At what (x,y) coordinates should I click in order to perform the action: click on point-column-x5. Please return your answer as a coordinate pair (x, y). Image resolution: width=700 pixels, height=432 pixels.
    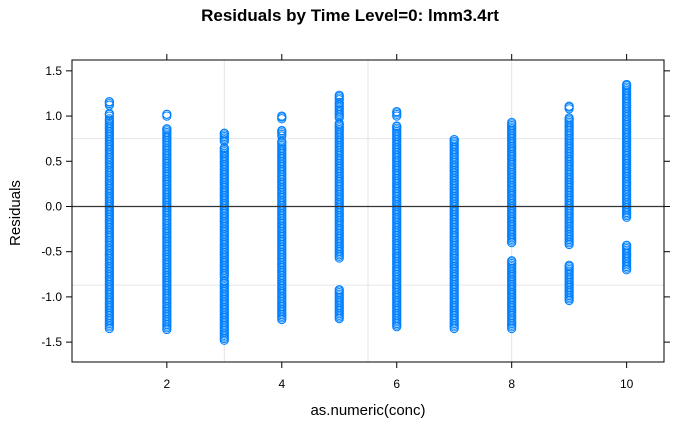
    Looking at the image, I should click on (339, 207).